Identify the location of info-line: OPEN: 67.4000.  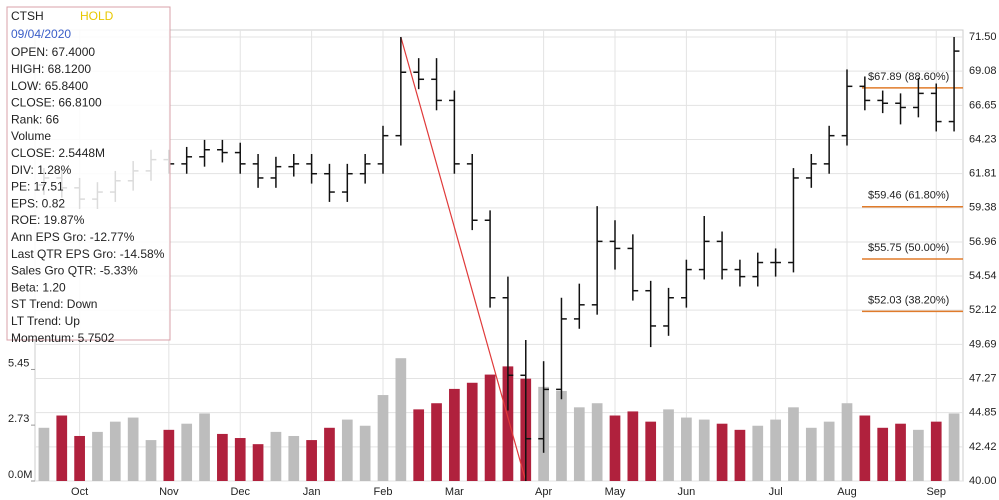
(53, 52).